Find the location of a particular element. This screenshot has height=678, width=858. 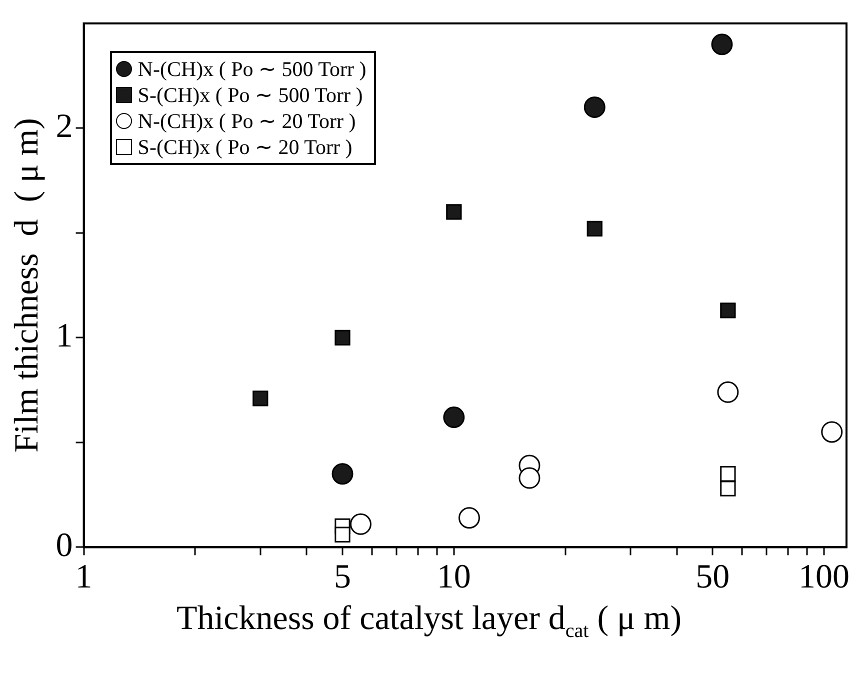

x-axis-title: Thickness of catalyst layer d$_{cat}$ ( μ m) is located at coordinates (429, 621).